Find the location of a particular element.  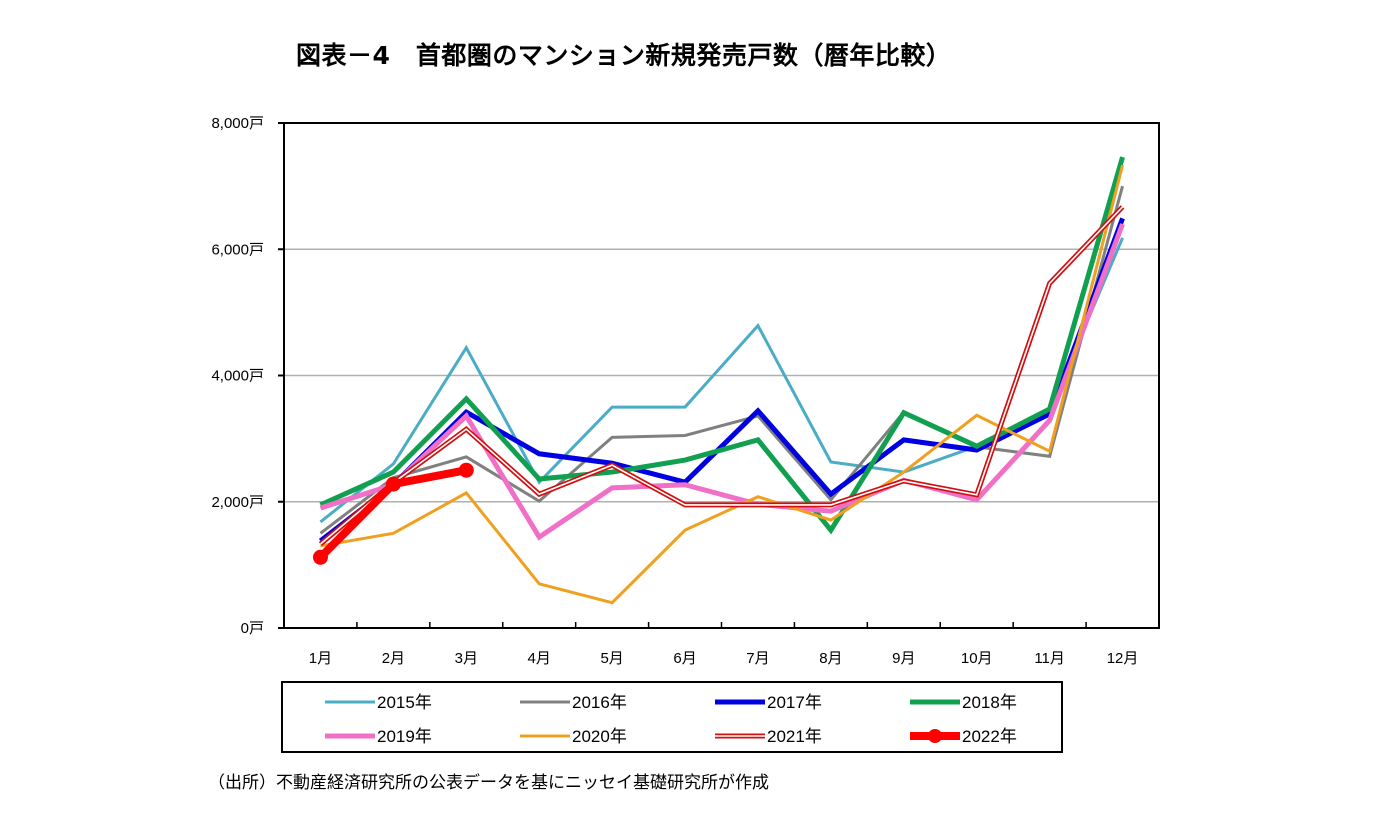

x-tick-label: 8月 is located at coordinates (830, 658).